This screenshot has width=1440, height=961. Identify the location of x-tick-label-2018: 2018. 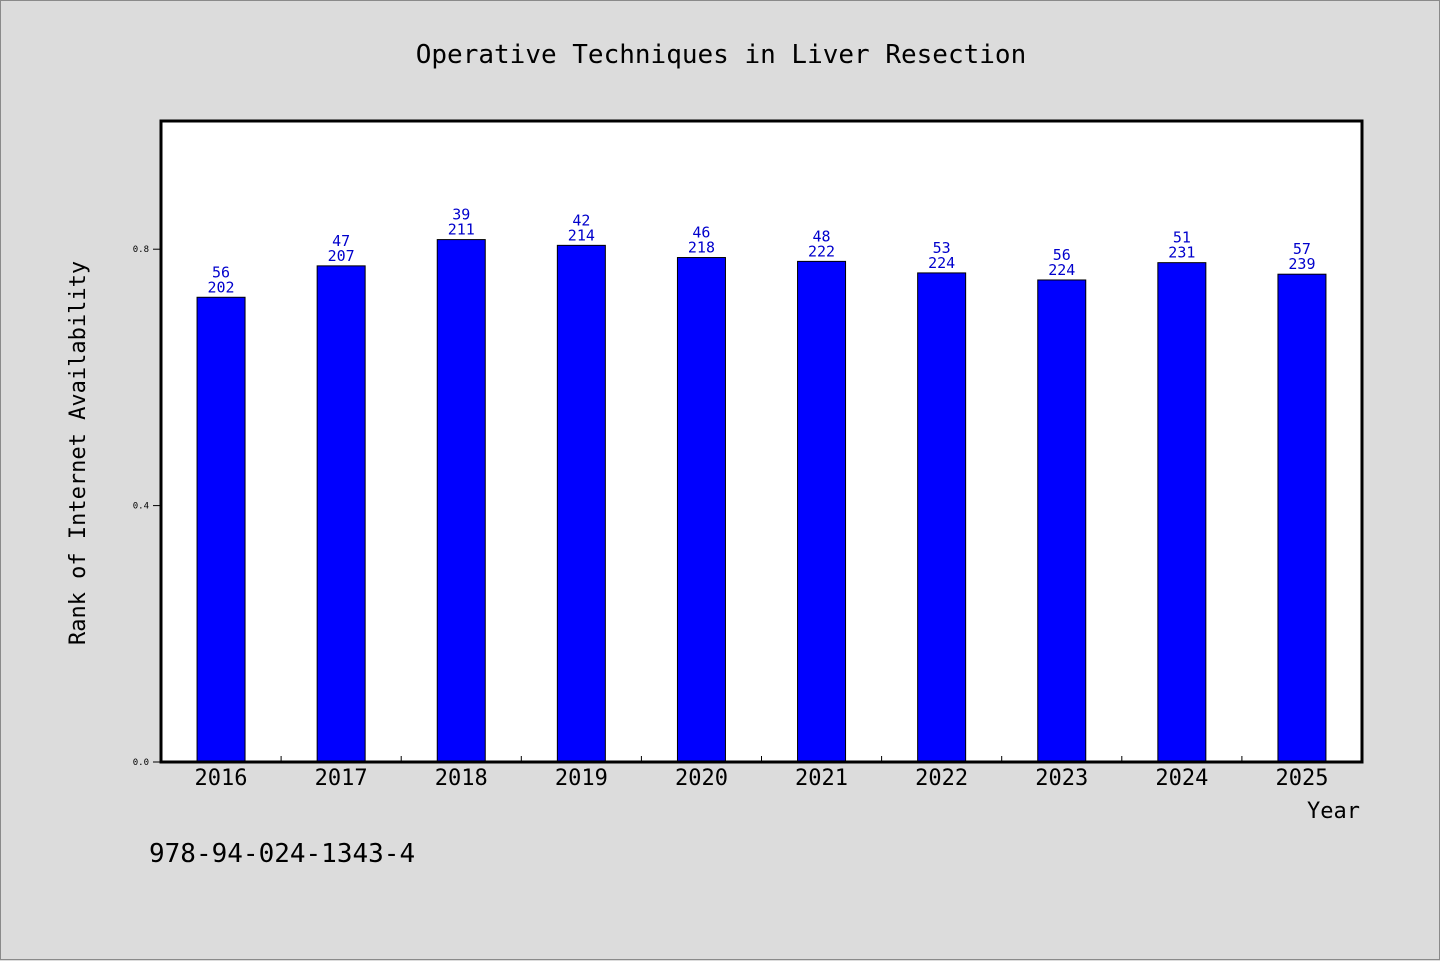
(461, 778).